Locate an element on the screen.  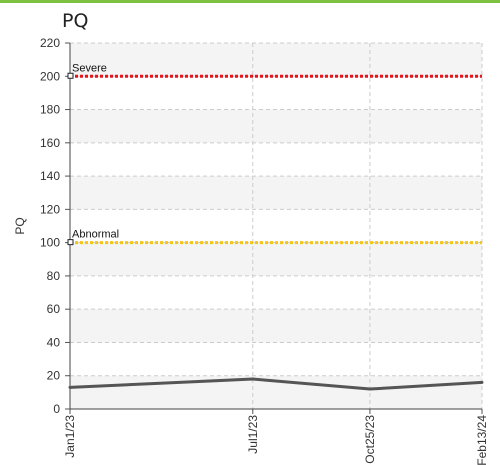
y-tick-label: 120 is located at coordinates (50, 209).